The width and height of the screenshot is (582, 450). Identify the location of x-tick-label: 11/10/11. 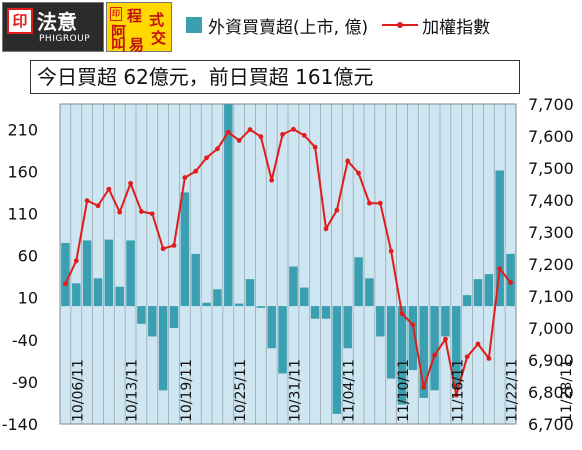
(404, 390).